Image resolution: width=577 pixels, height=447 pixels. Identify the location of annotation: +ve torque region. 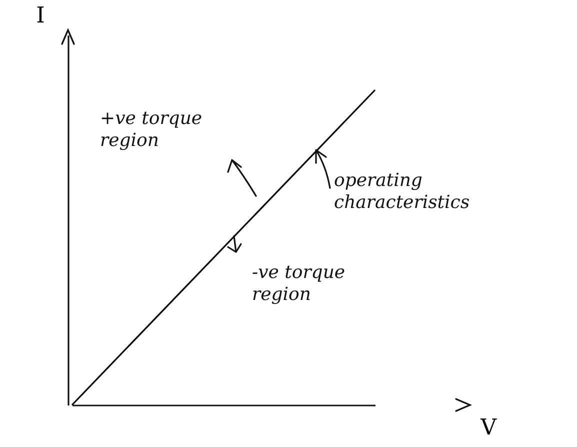
(152, 130).